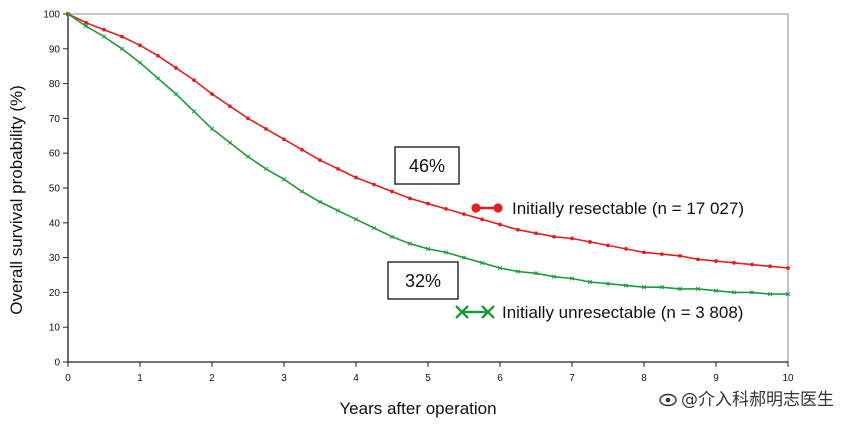 This screenshot has width=850, height=428. I want to click on annotation-box-resectable: 46%, so click(427, 165).